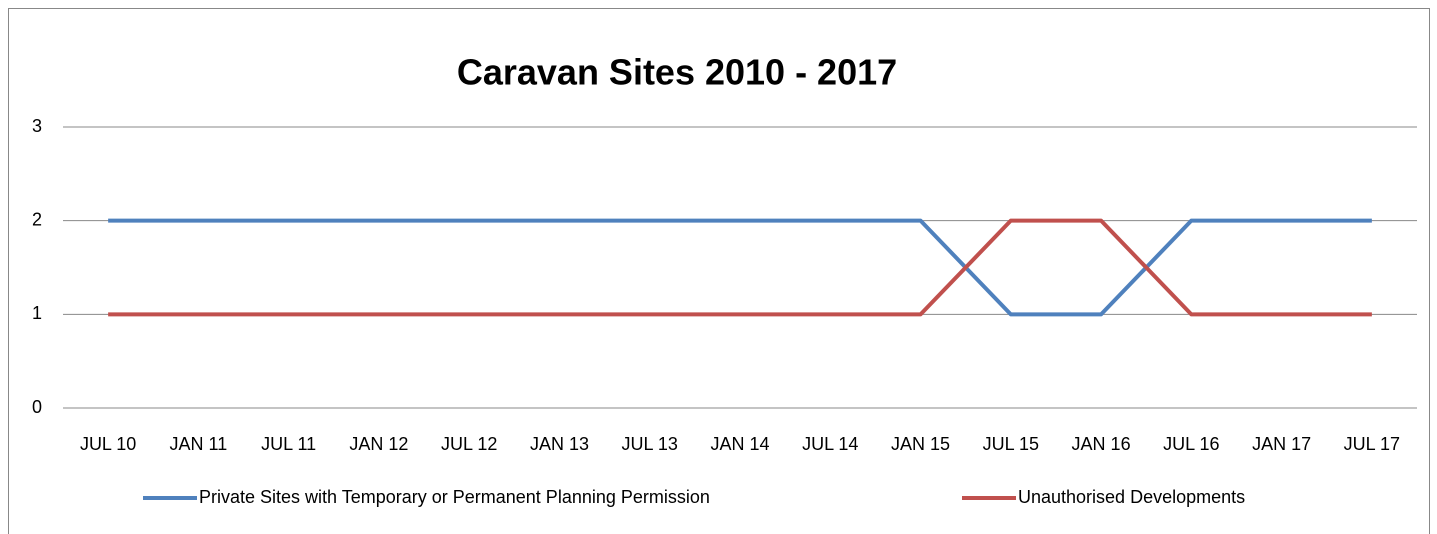 The image size is (1437, 534). Describe the element at coordinates (1372, 444) in the screenshot. I see `x-tick-label: JUL 17` at that location.